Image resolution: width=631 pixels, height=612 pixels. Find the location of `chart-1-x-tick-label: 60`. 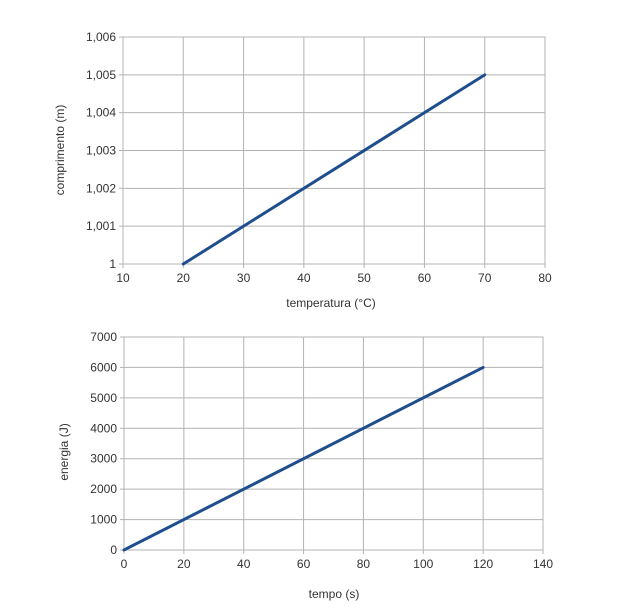

chart-1-x-tick-label: 60 is located at coordinates (425, 278).